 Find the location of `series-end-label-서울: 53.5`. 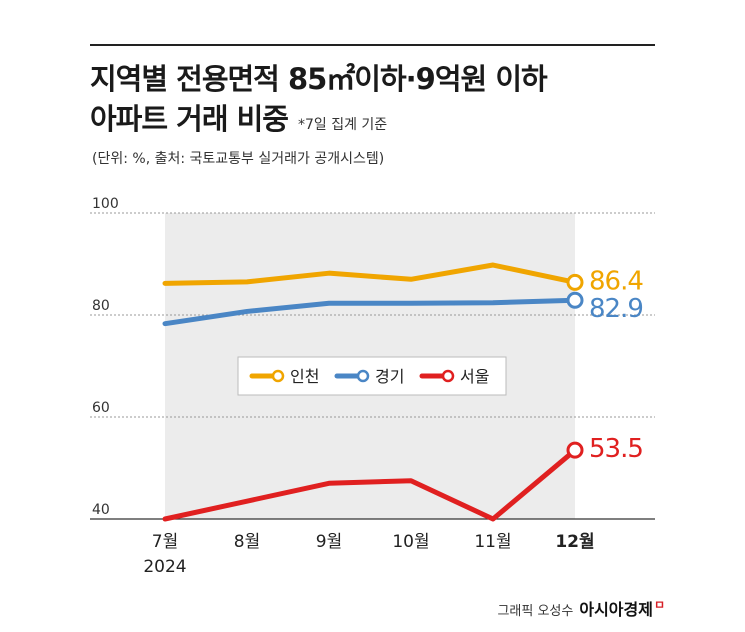

series-end-label-서울: 53.5 is located at coordinates (616, 449).